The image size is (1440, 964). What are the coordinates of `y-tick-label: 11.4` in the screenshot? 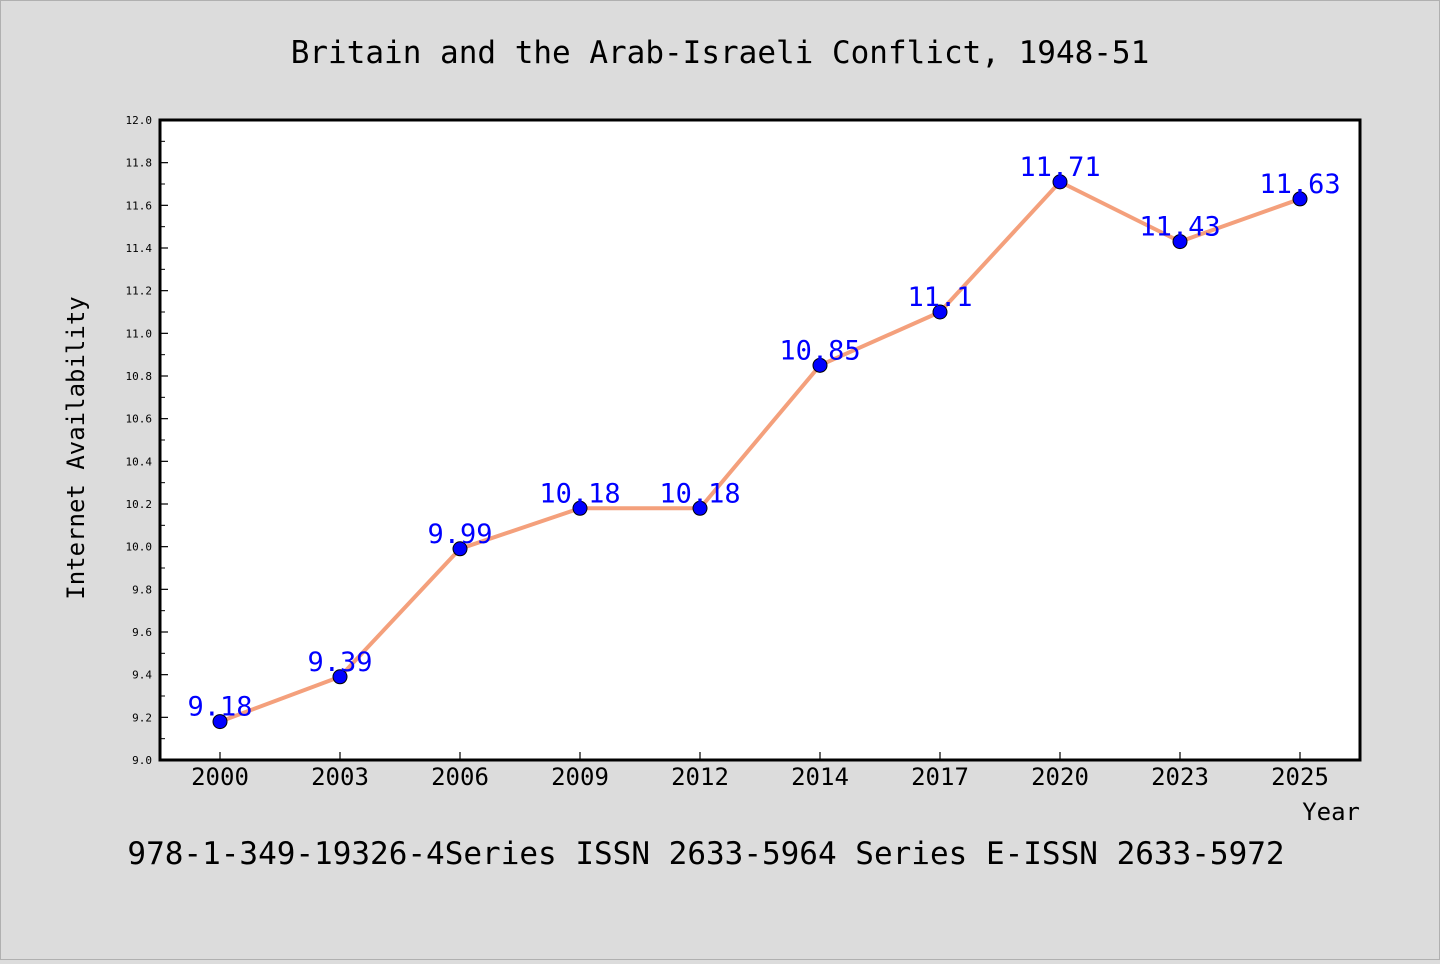 It's located at (139, 248).